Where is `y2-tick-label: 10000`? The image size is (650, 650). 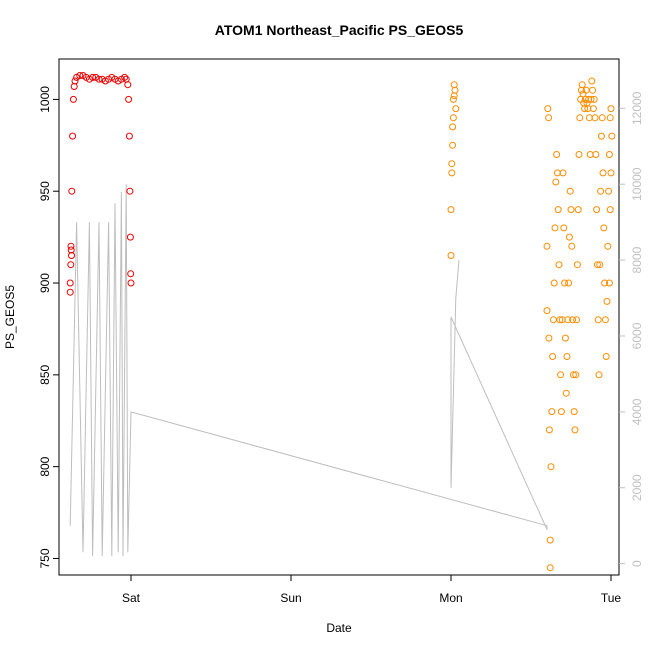 y2-tick-label: 10000 is located at coordinates (637, 184).